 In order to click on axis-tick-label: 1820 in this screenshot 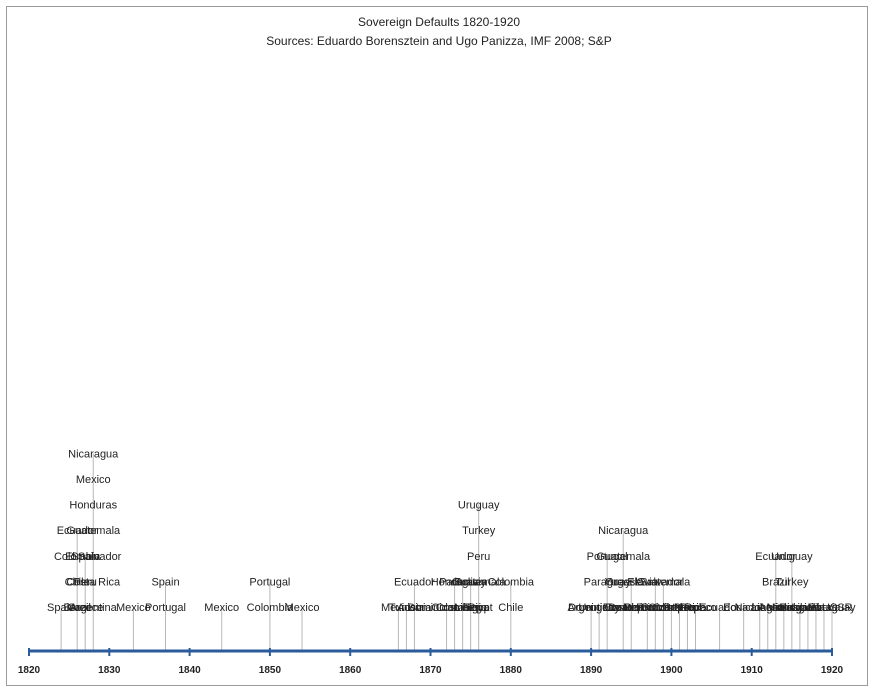, I will do `click(29, 670)`.